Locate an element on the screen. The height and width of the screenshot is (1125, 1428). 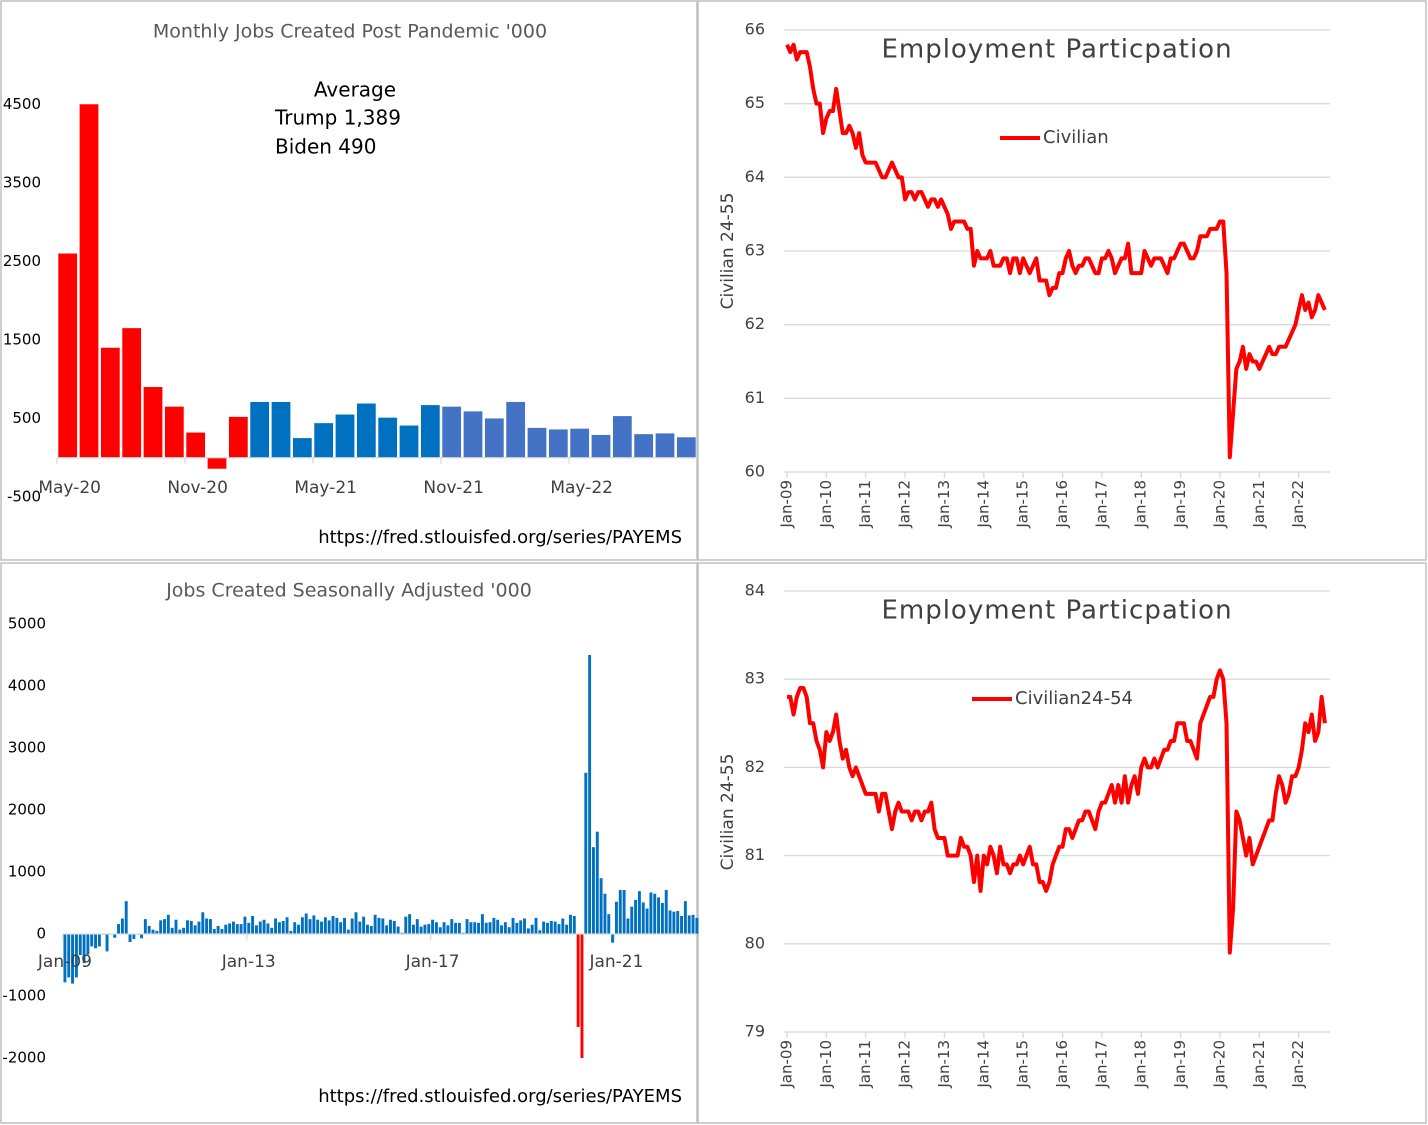
y-tick-label: 65 is located at coordinates (755, 102).